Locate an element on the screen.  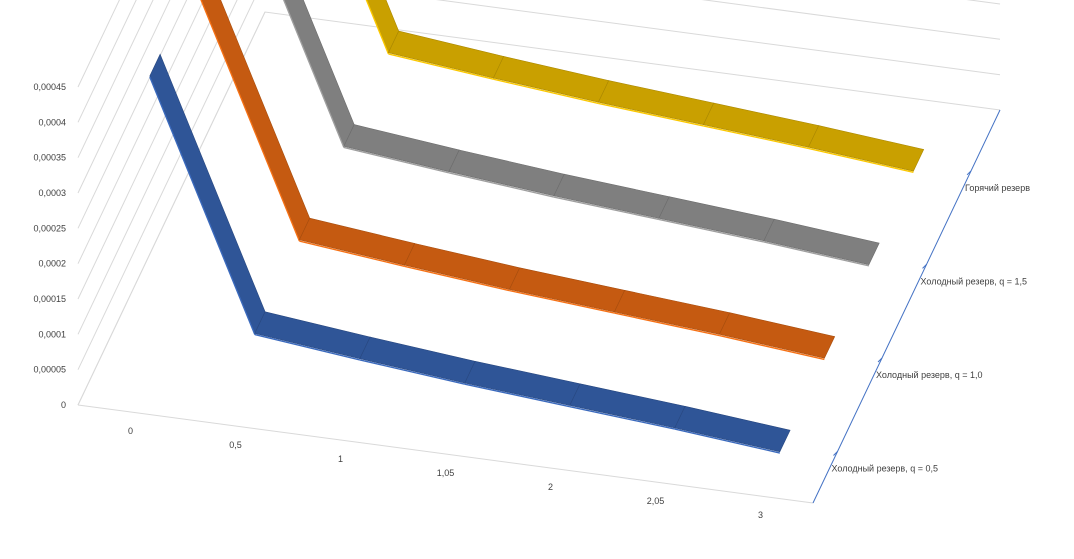
series-label: Горячий резерв is located at coordinates (997, 188).